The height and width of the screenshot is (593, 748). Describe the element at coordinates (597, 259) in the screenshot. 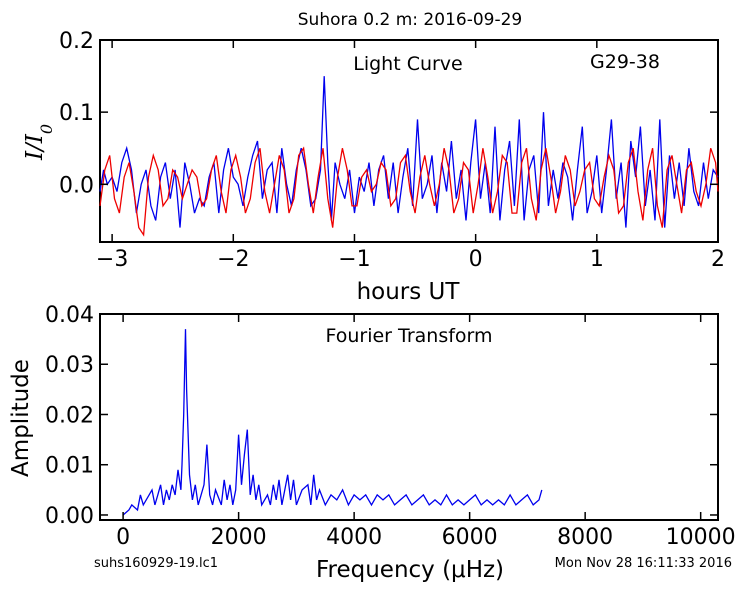

I see `light-curve-xtick-label: 1` at that location.